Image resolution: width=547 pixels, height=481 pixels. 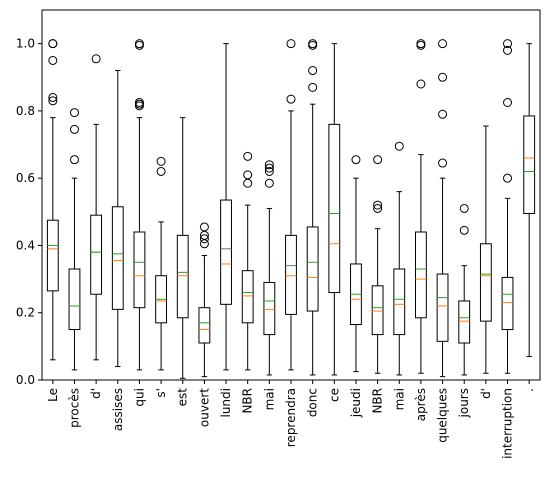 I want to click on x-tick-label: reprendra, so click(x=291, y=417).